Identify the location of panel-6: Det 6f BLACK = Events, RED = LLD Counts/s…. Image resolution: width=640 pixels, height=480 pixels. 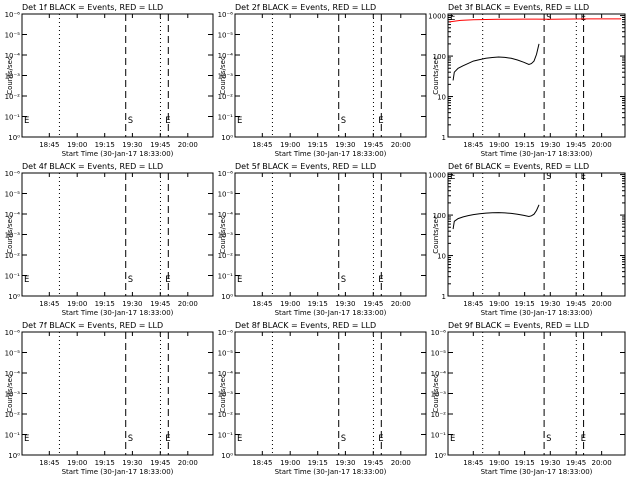
(527, 239).